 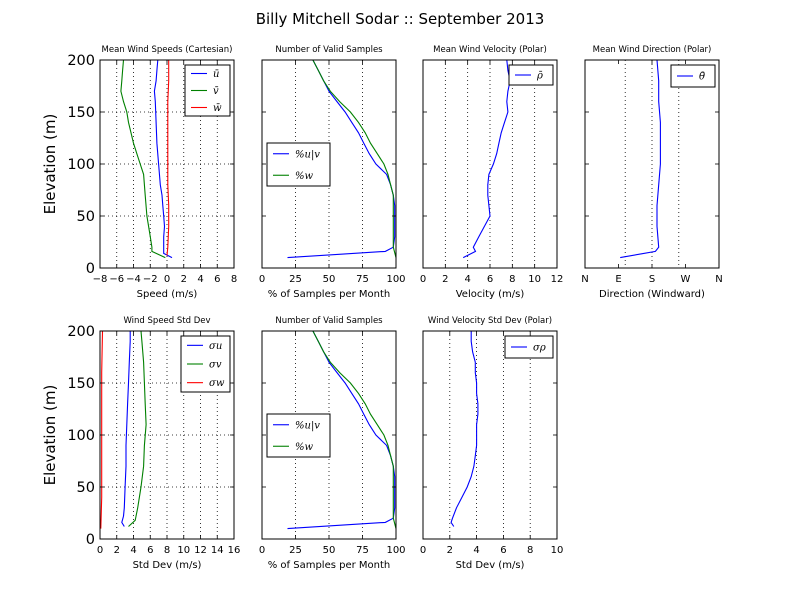 What do you see at coordinates (215, 365) in the screenshot?
I see `legend-label: σv` at bounding box center [215, 365].